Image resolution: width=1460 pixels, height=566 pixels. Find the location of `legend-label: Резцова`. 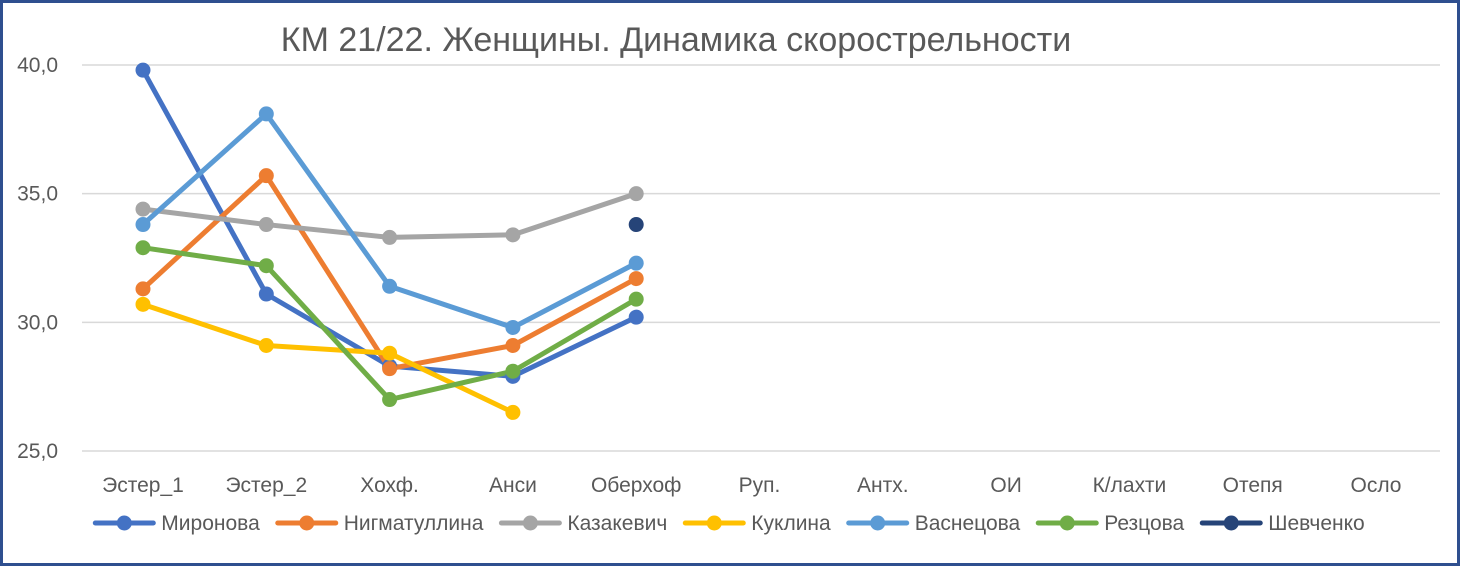

legend-label: Резцова is located at coordinates (1144, 523).